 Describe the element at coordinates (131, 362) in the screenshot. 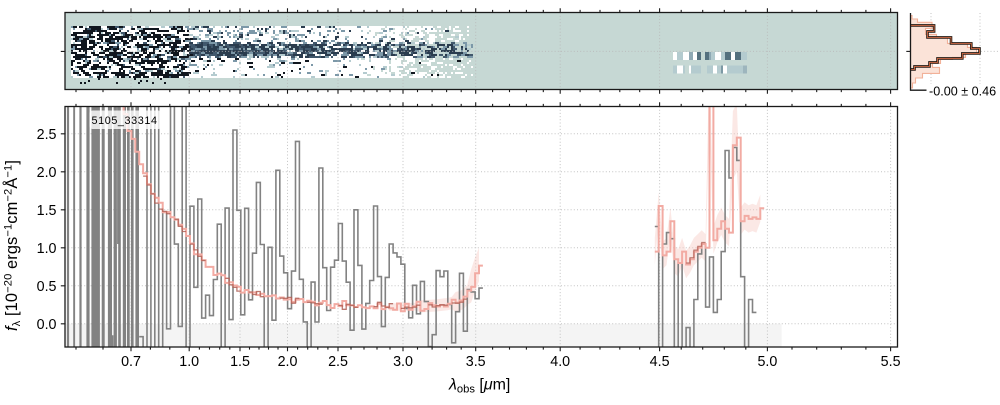

I see `svg-text: 0.7` at that location.